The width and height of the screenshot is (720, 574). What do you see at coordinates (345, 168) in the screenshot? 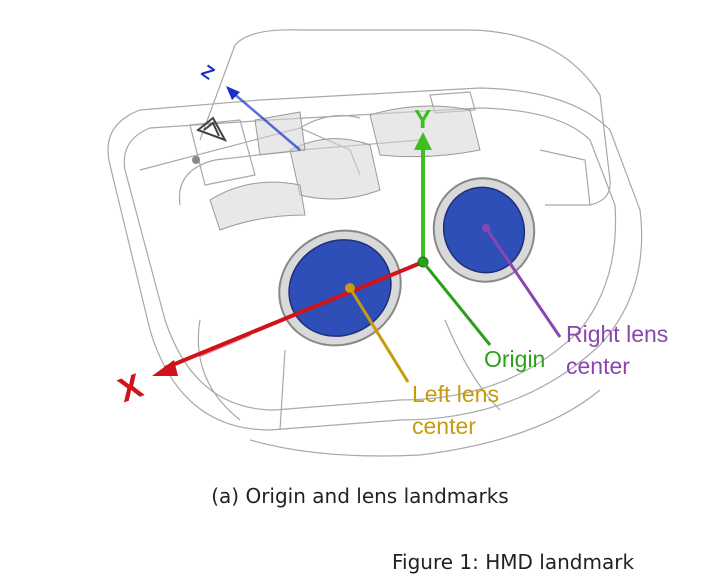
I see `headset-inner-parts` at bounding box center [345, 168].